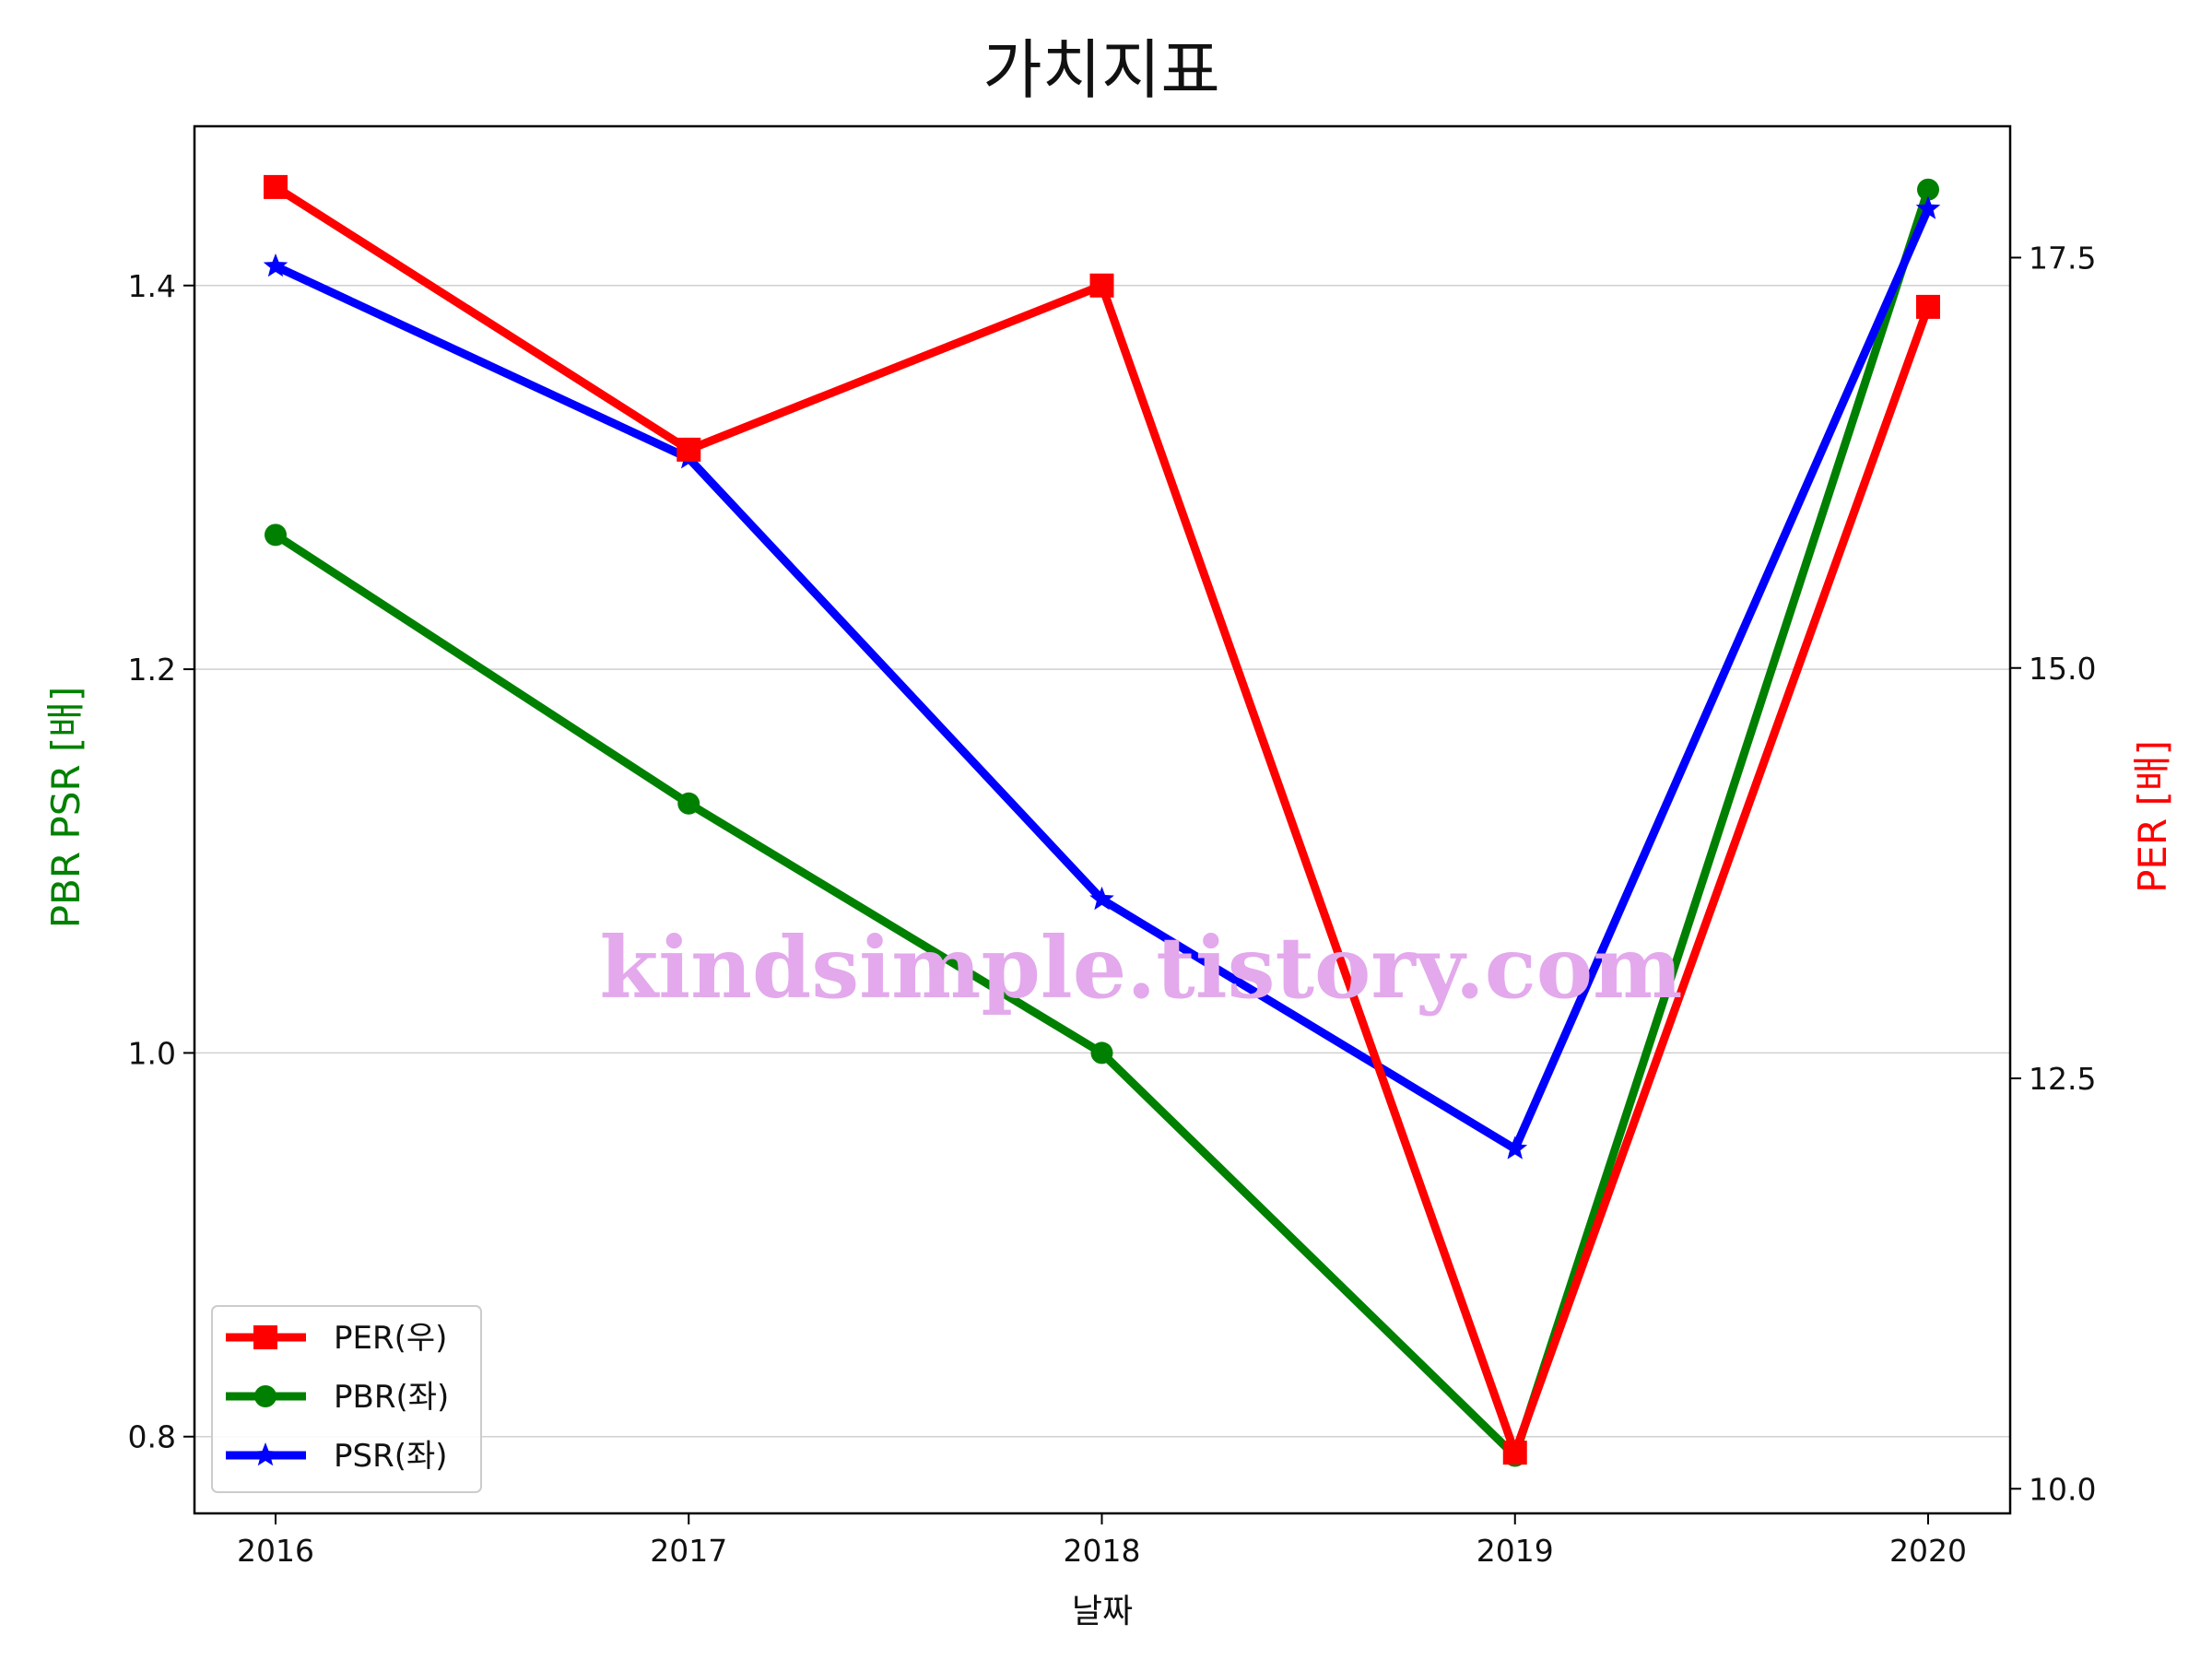 This screenshot has width=2212, height=1659. What do you see at coordinates (2062, 1079) in the screenshot?
I see `right-tick-label: 12.5` at bounding box center [2062, 1079].